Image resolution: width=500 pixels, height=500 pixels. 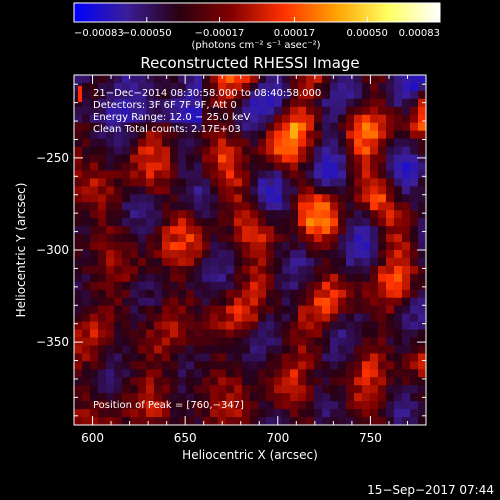 I want to click on annotation-clean-counts: Clean Total counts: 2.17E+03, so click(x=167, y=129).